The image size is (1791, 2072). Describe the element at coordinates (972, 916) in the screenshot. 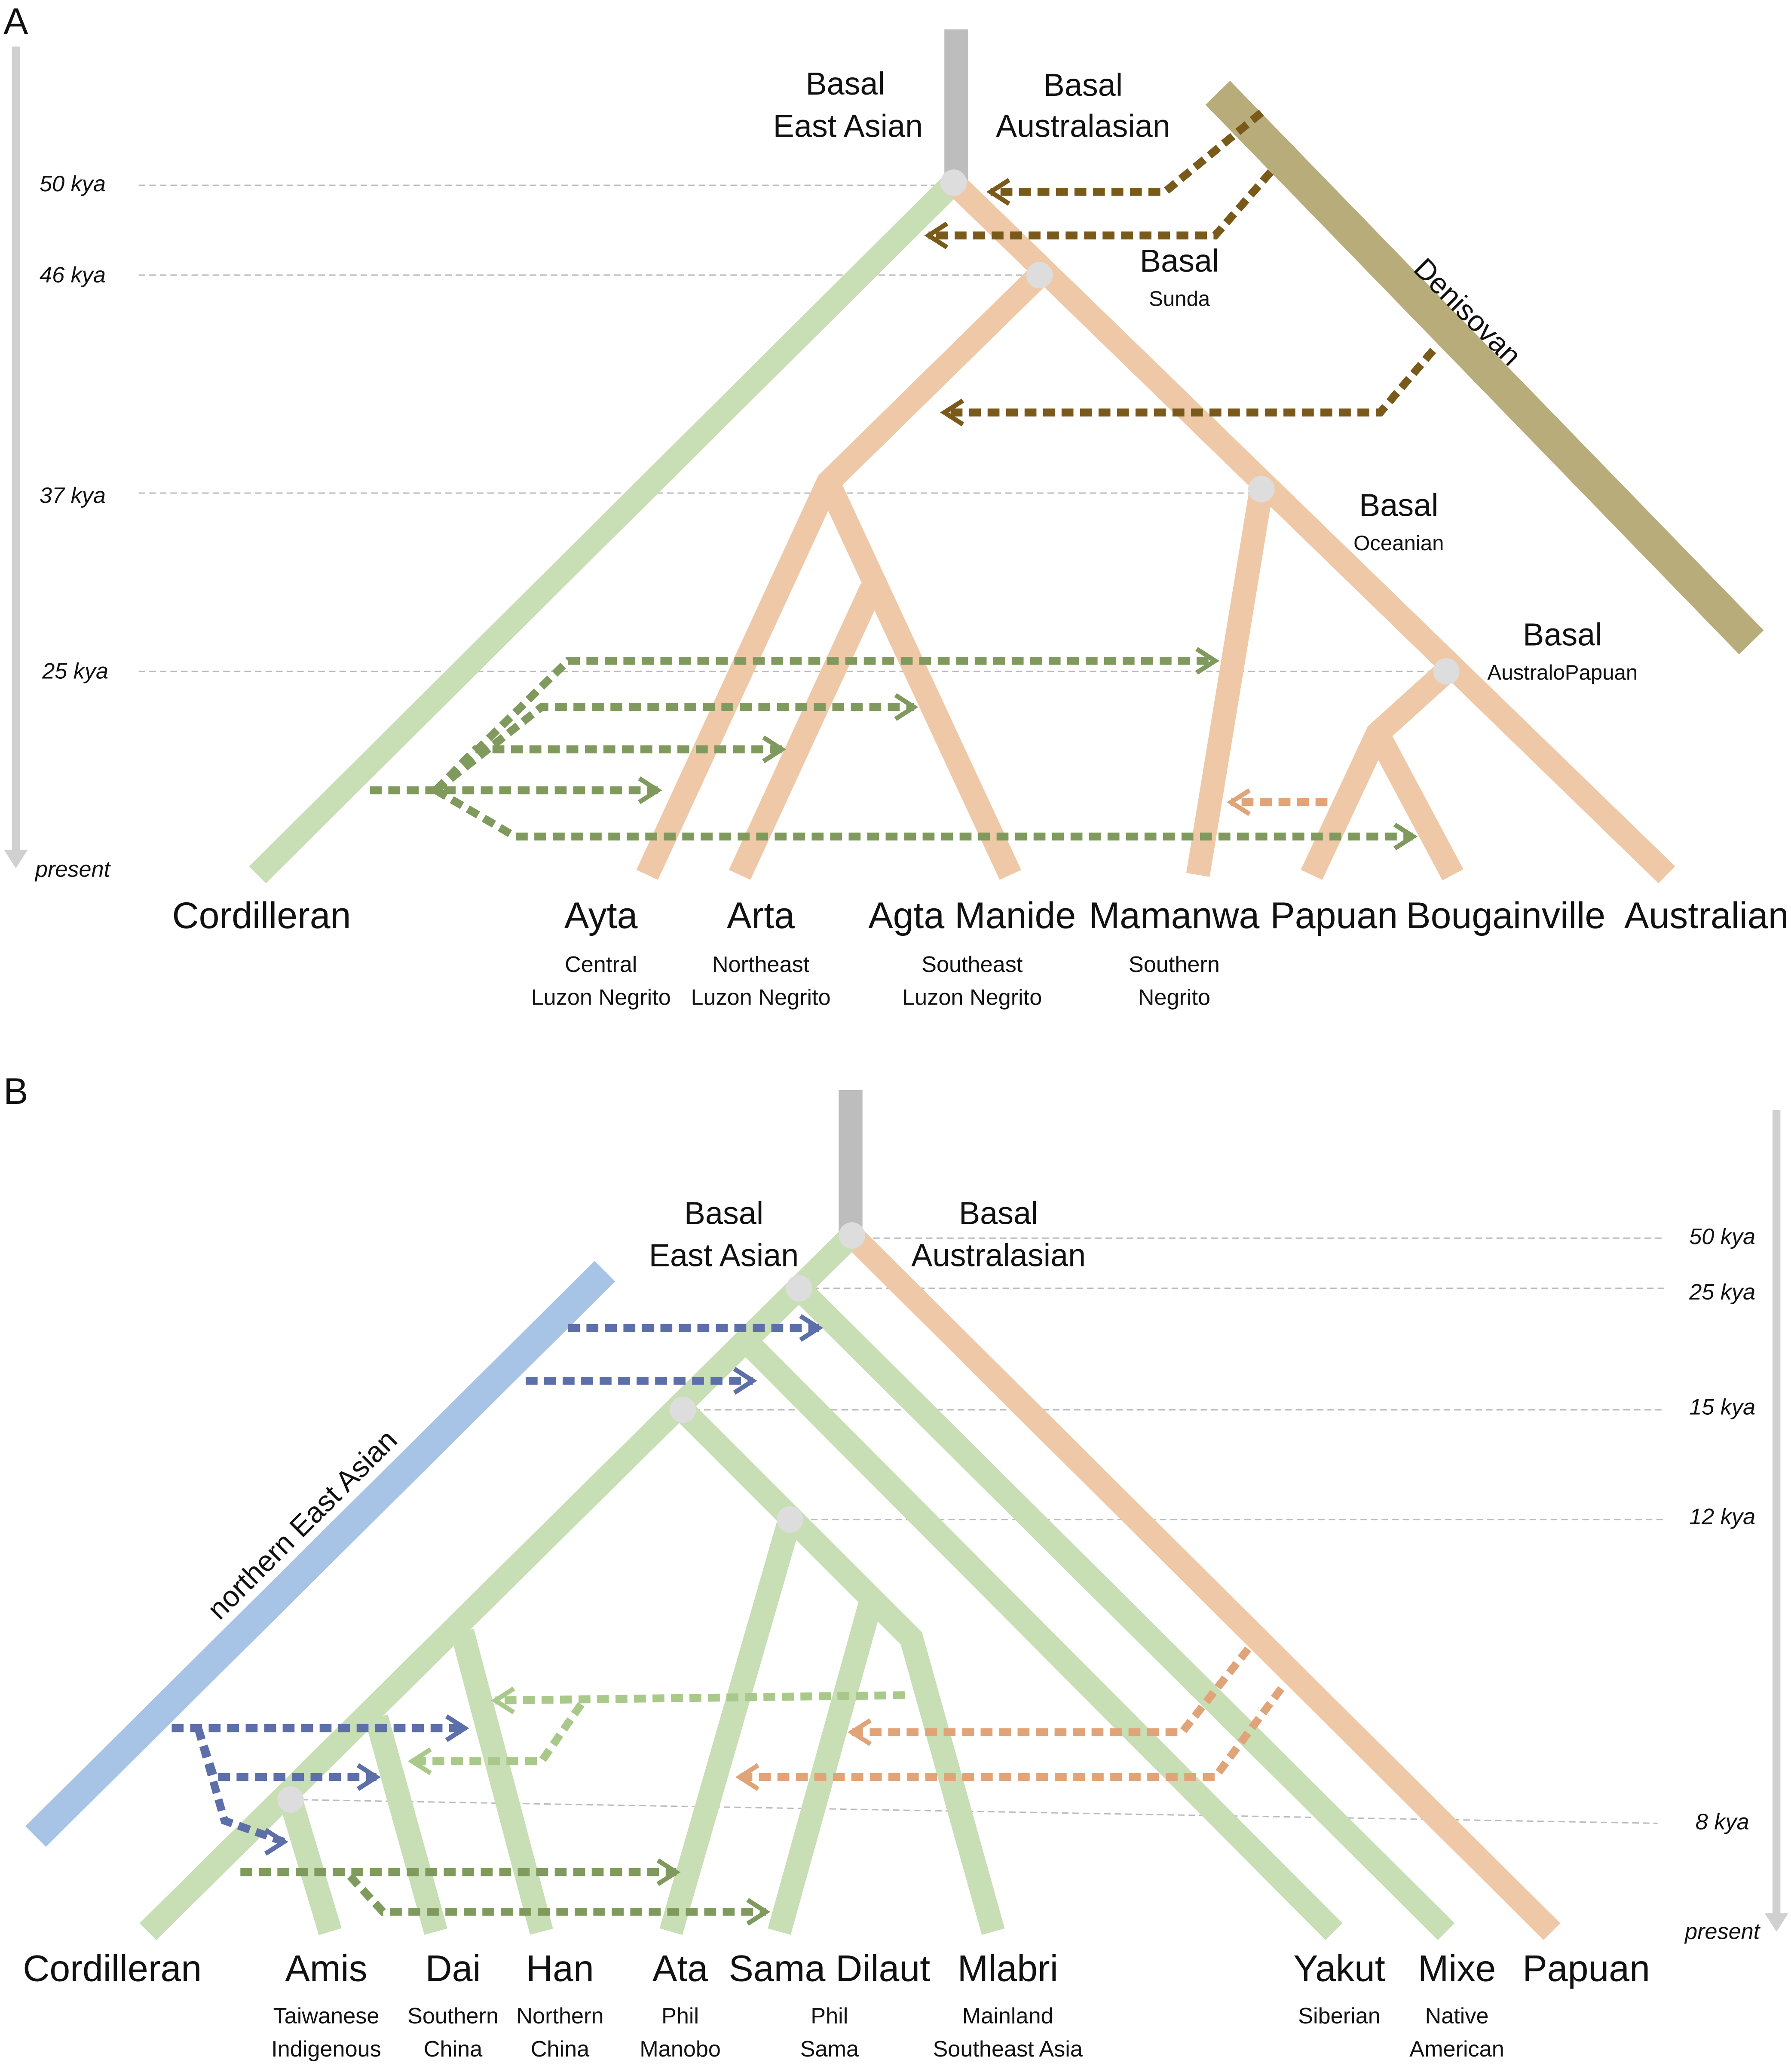

I see `population-name: Agta Manide` at that location.